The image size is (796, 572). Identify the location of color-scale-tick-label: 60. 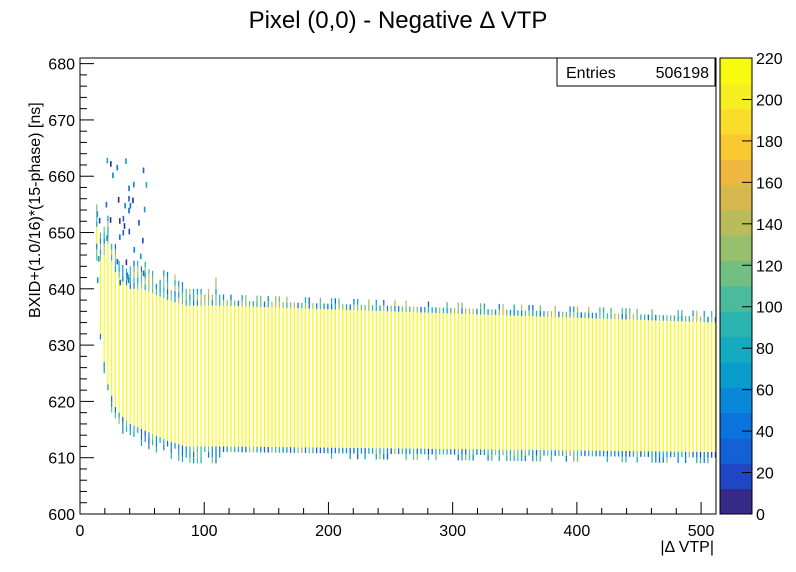
(765, 391).